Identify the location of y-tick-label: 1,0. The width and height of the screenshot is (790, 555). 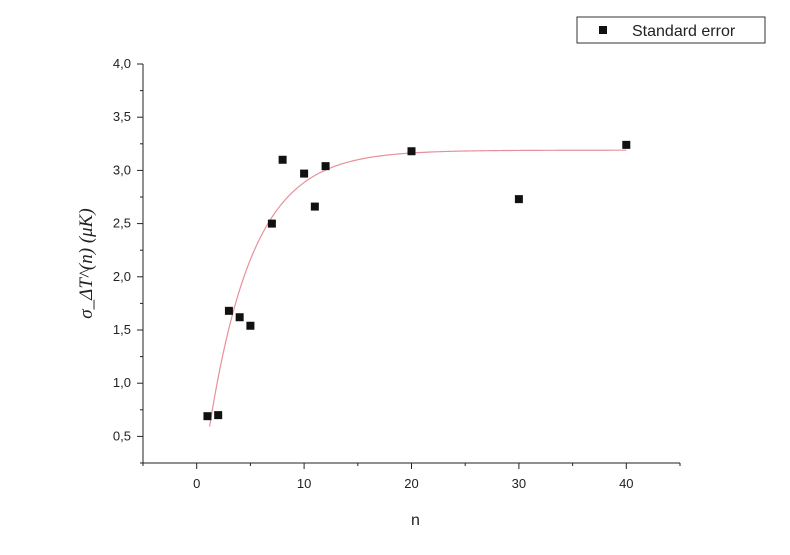
(122, 382).